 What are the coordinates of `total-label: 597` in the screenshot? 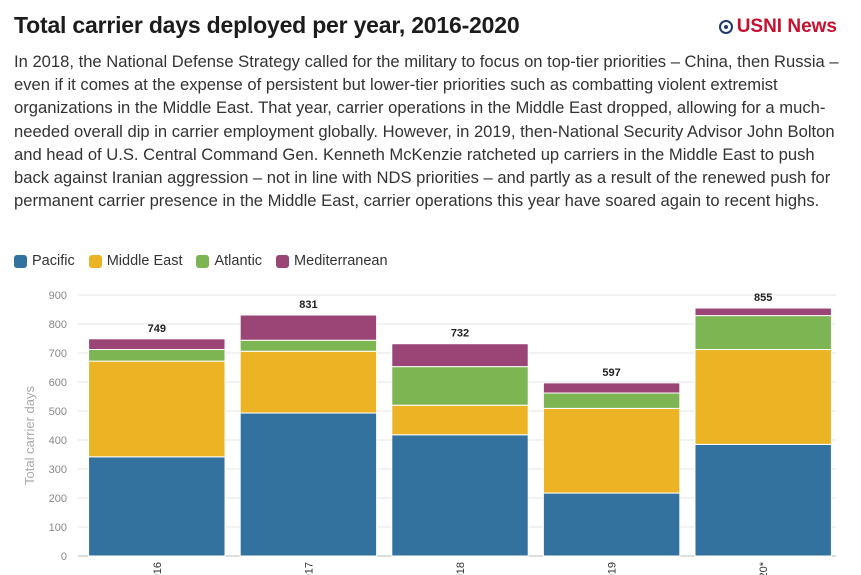 It's located at (611, 373).